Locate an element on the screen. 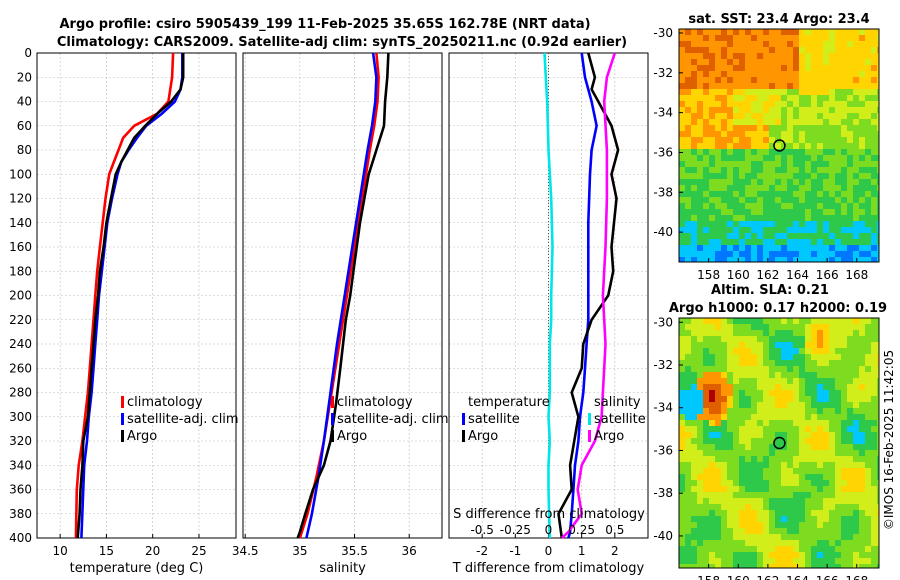 This screenshot has width=900, height=580. y-tick-label: -36 is located at coordinates (663, 152).